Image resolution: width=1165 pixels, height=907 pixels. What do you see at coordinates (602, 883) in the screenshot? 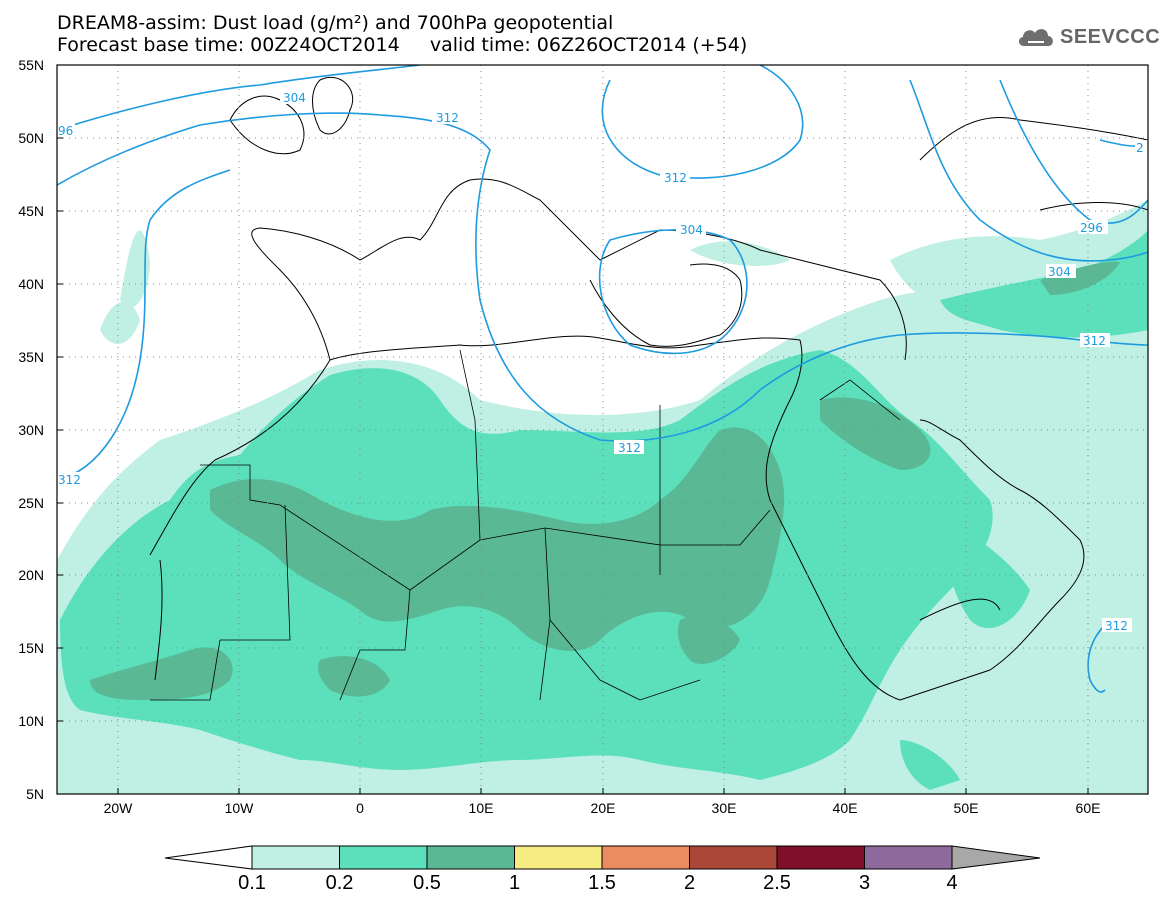
I see `colorbar-label: 1.5` at bounding box center [602, 883].